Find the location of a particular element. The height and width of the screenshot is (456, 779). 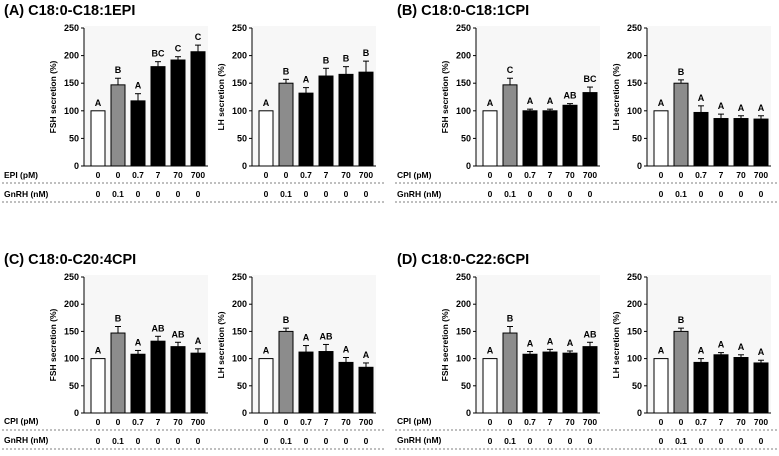

treatment-value: 70 is located at coordinates (741, 422).